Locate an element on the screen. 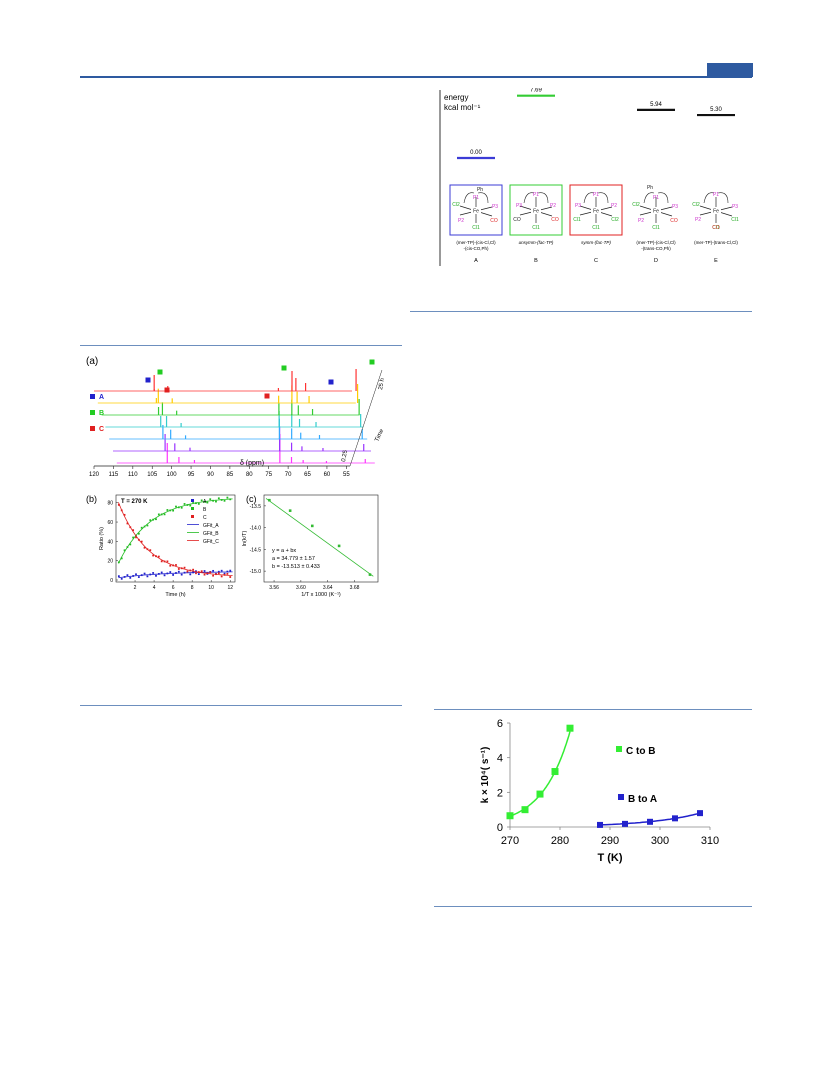 Image resolution: width=833 pixels, height=1091 pixels. energy-value-B: 7.69 is located at coordinates (536, 91).